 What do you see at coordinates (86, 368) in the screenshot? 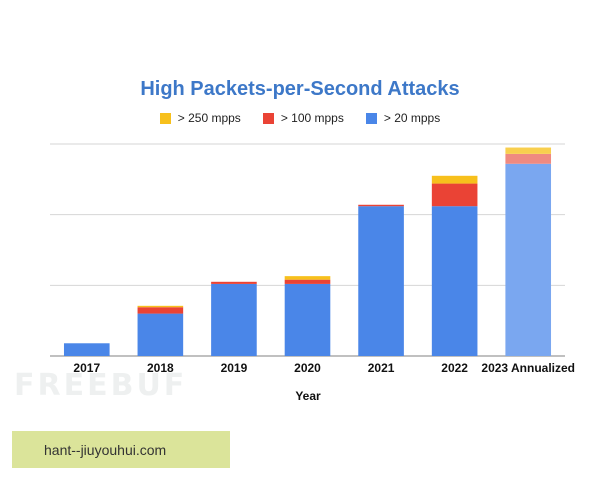
I see `x-tick-label: 2017` at bounding box center [86, 368].